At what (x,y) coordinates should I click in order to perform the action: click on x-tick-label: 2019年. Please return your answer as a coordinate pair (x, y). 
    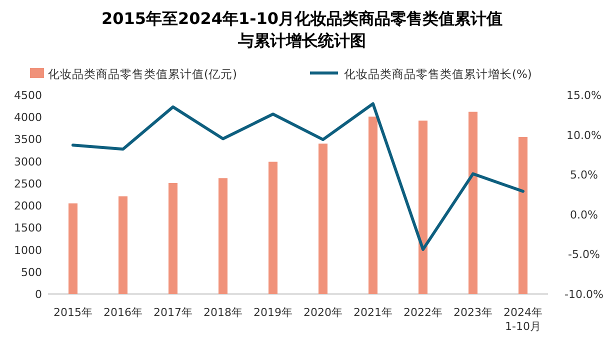
    Looking at the image, I should click on (273, 312).